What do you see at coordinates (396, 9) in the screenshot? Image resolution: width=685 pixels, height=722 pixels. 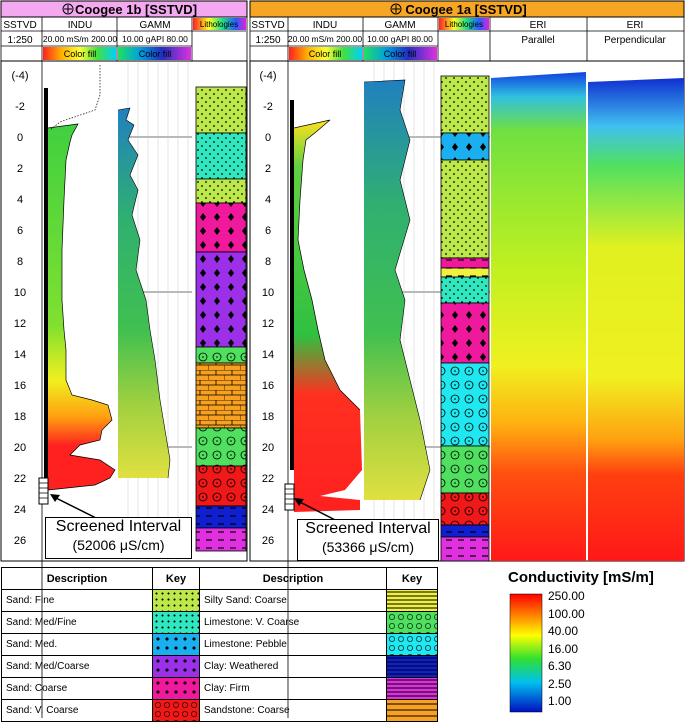 I see `well2-title-icon` at bounding box center [396, 9].